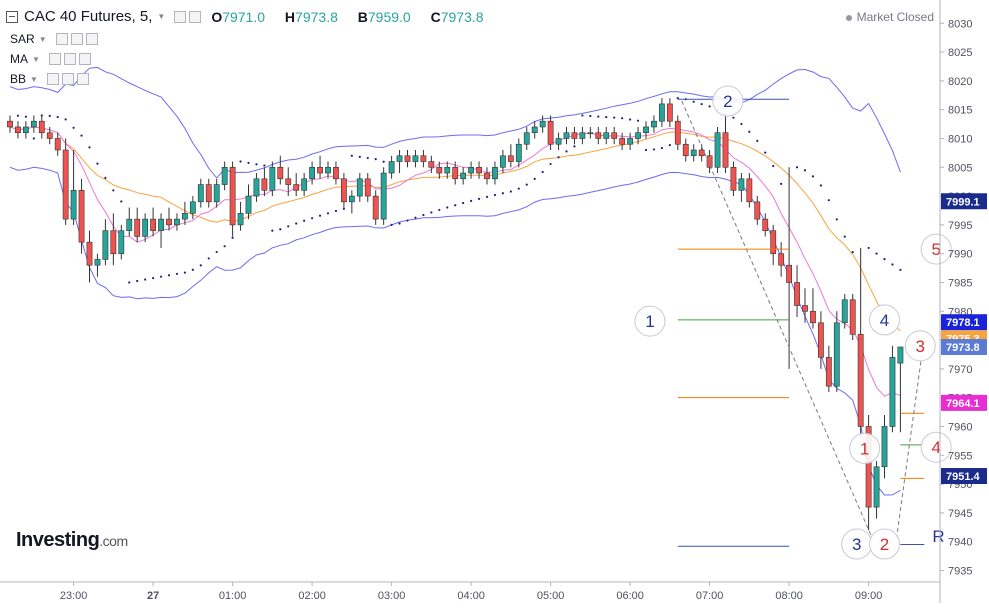 This screenshot has width=989, height=608. I want to click on x-tick-label: 06:00, so click(630, 596).